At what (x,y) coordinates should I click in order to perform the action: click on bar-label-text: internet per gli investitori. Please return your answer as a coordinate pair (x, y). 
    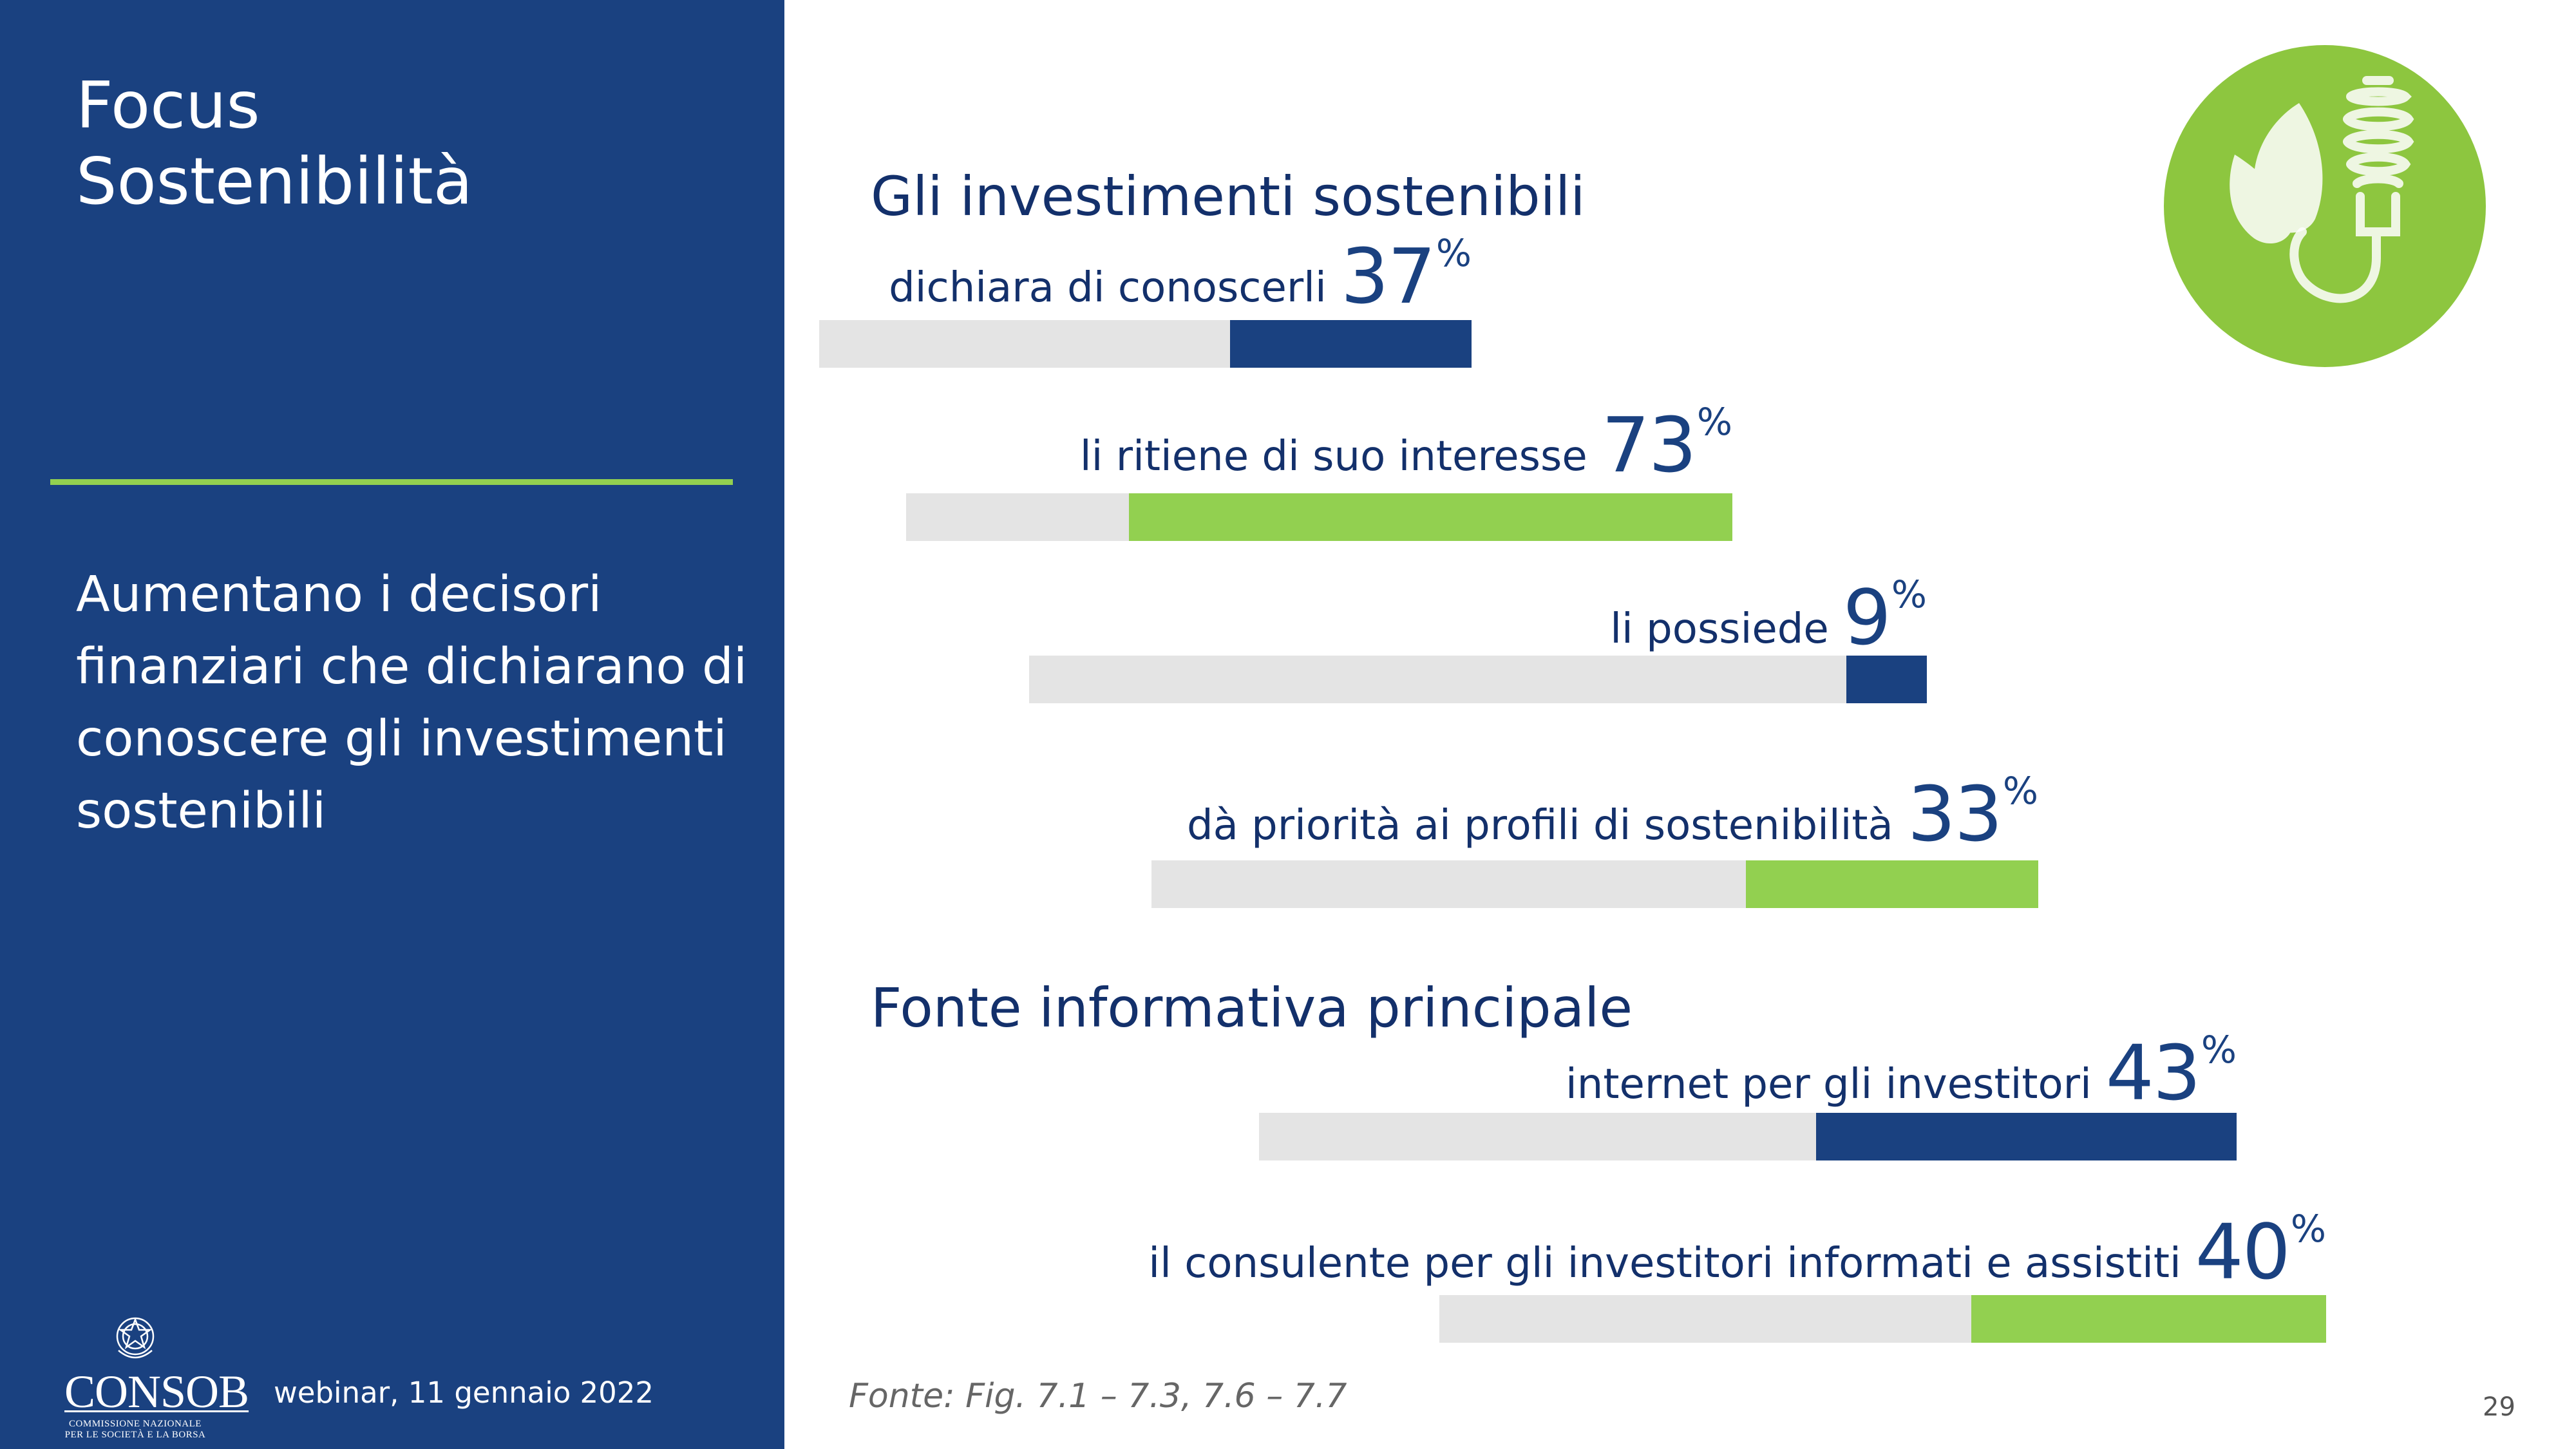
    Looking at the image, I should click on (1829, 1084).